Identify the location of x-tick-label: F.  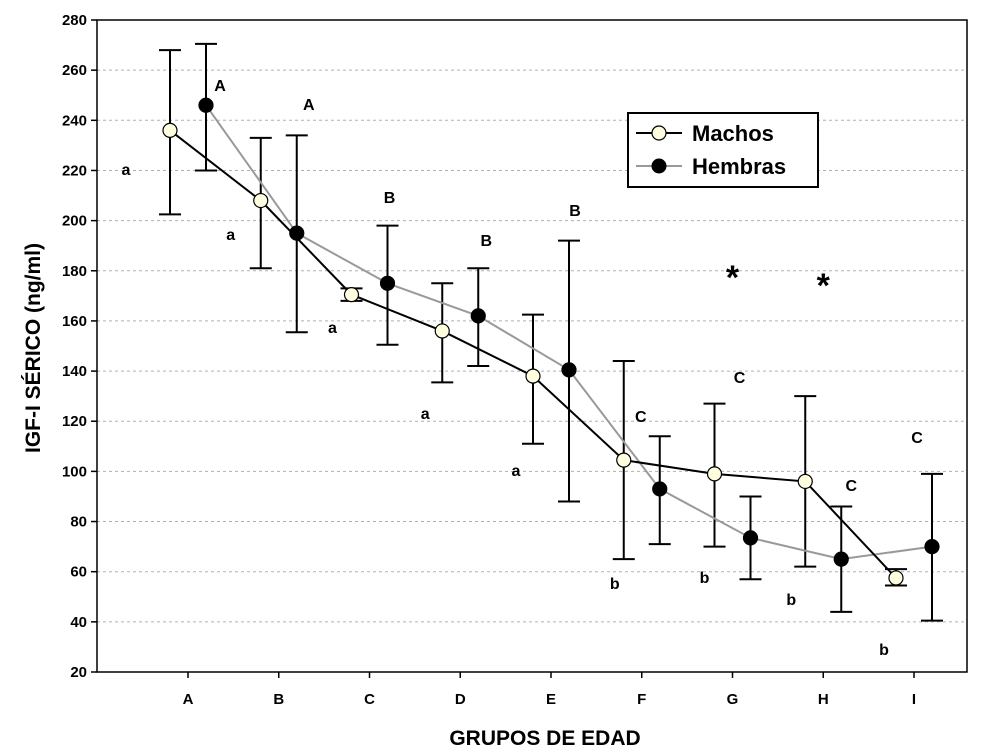
(641, 699).